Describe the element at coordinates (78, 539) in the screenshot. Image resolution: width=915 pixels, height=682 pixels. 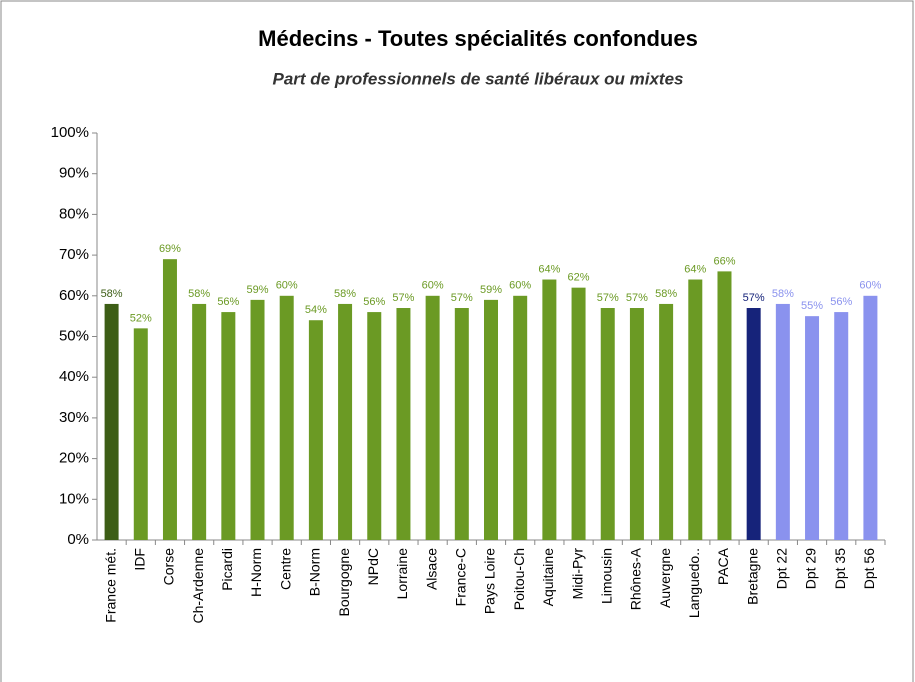
I see `y-tick-label: 0%` at that location.